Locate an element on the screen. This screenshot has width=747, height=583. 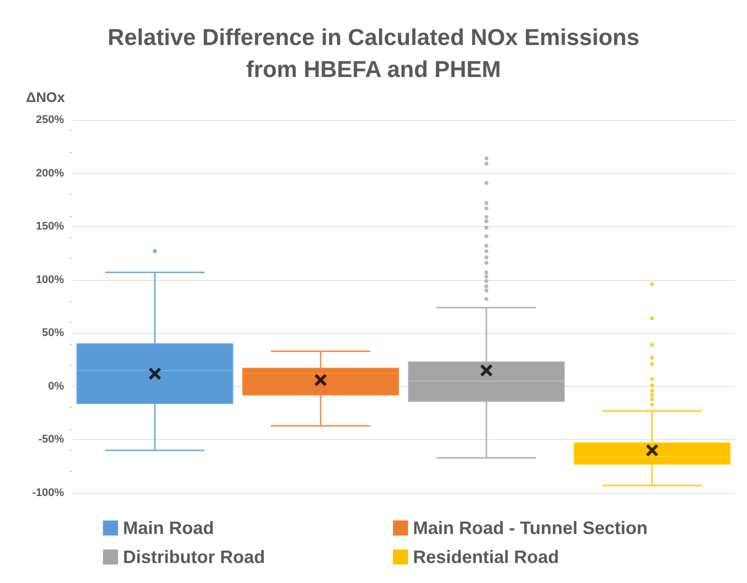
y-tick-label: 0% is located at coordinates (56, 386).